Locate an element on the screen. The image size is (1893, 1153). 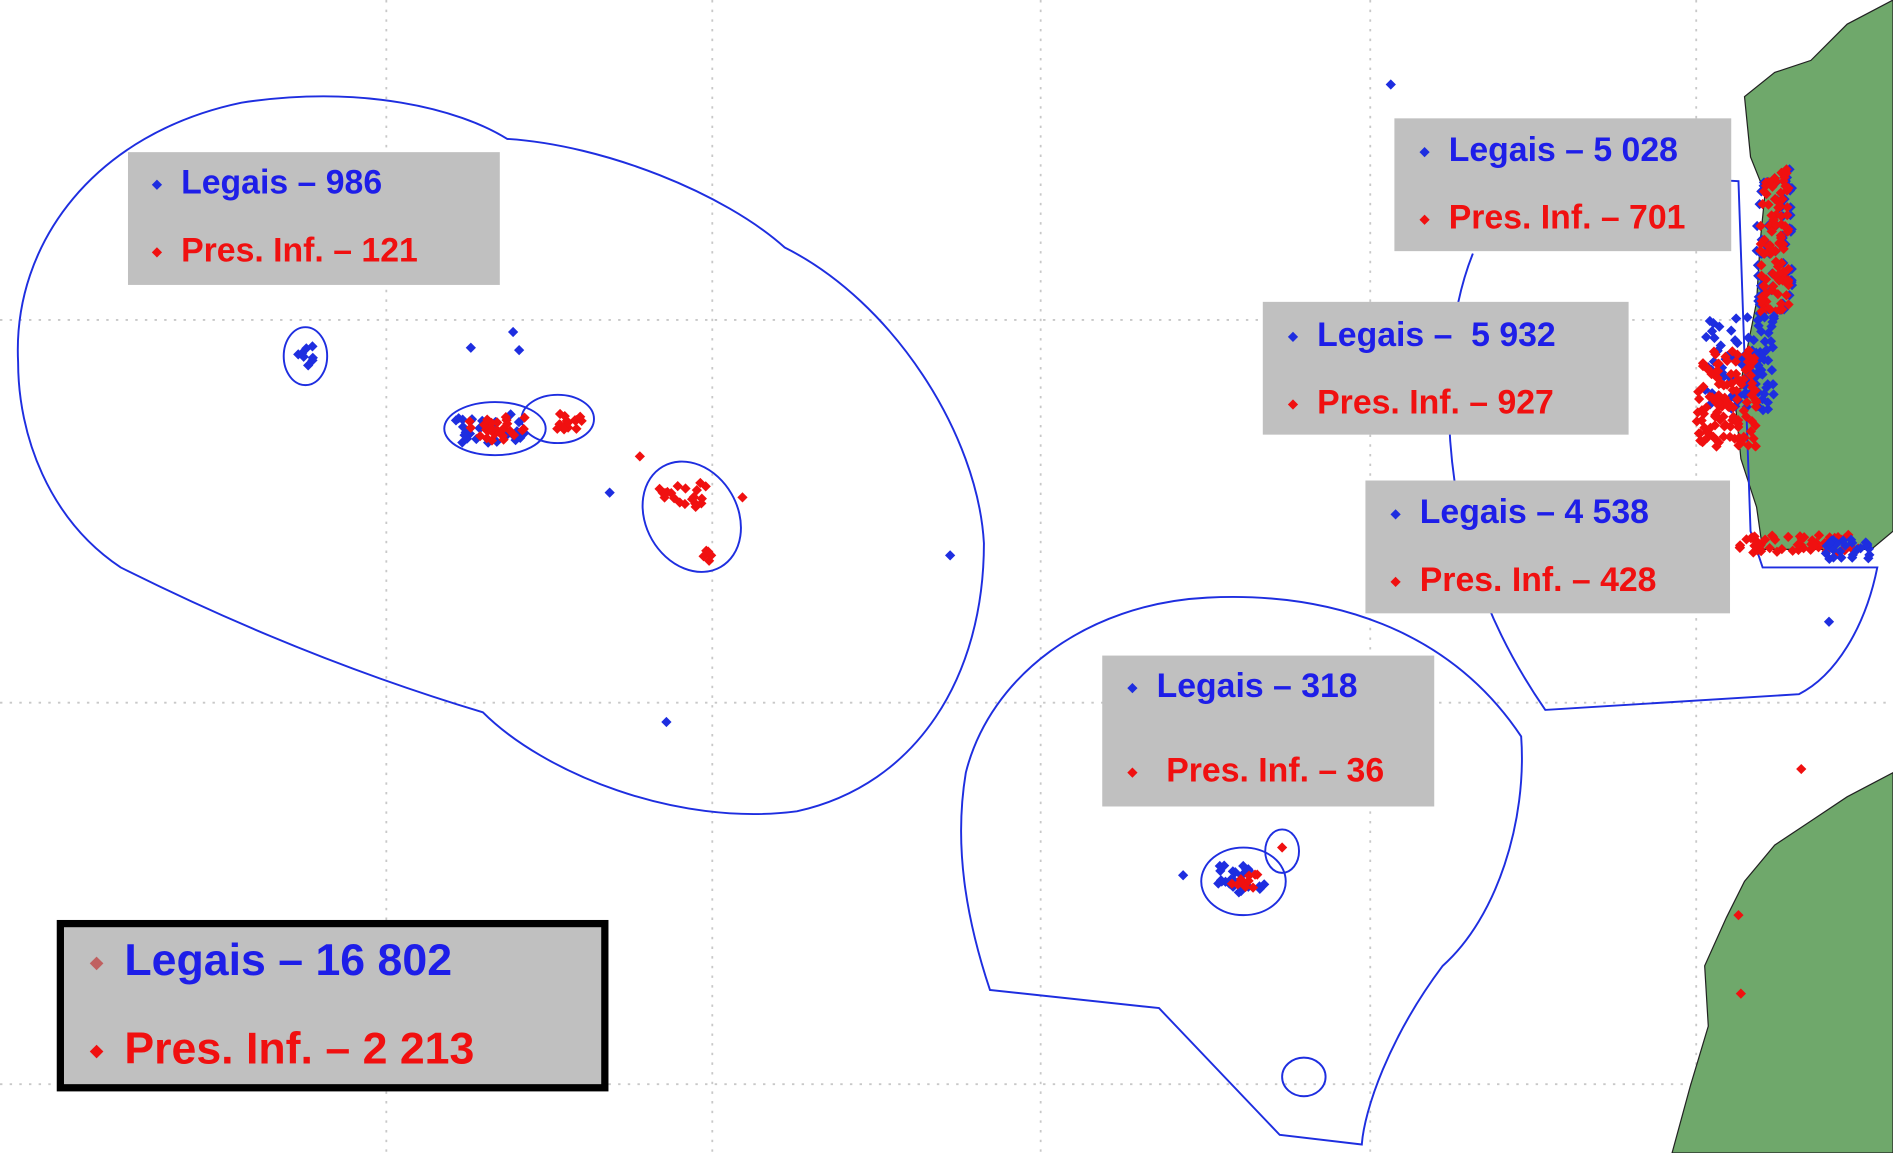
total-box: Legais – 16 802 Pres. Inf. – 2 213 is located at coordinates (332, 1005).